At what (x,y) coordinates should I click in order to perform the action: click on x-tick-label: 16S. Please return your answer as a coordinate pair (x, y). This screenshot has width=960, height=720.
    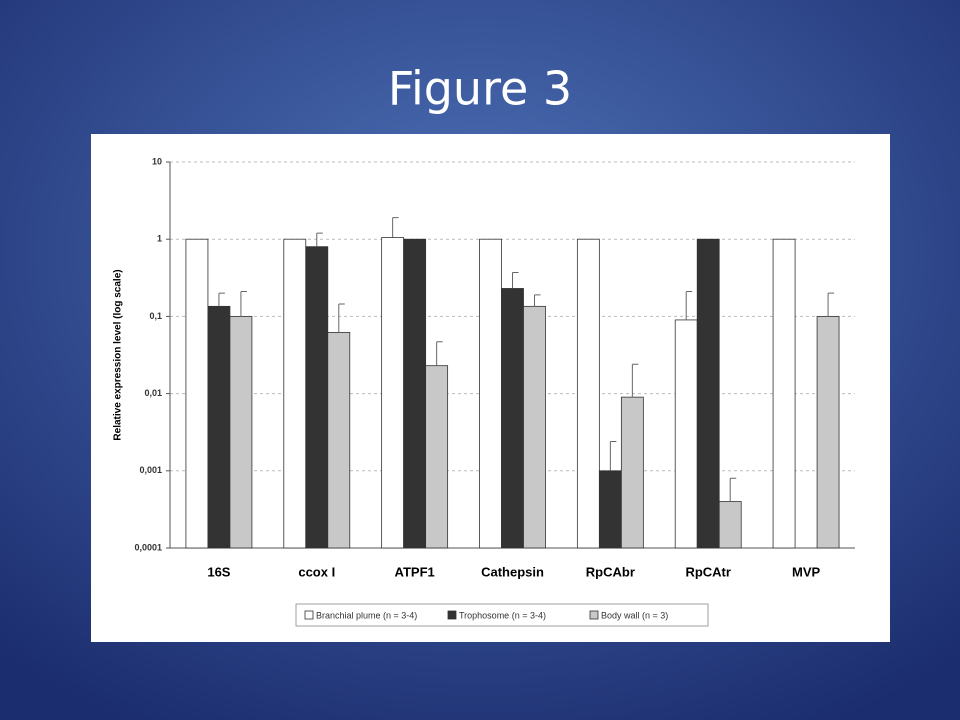
    Looking at the image, I should click on (218, 571).